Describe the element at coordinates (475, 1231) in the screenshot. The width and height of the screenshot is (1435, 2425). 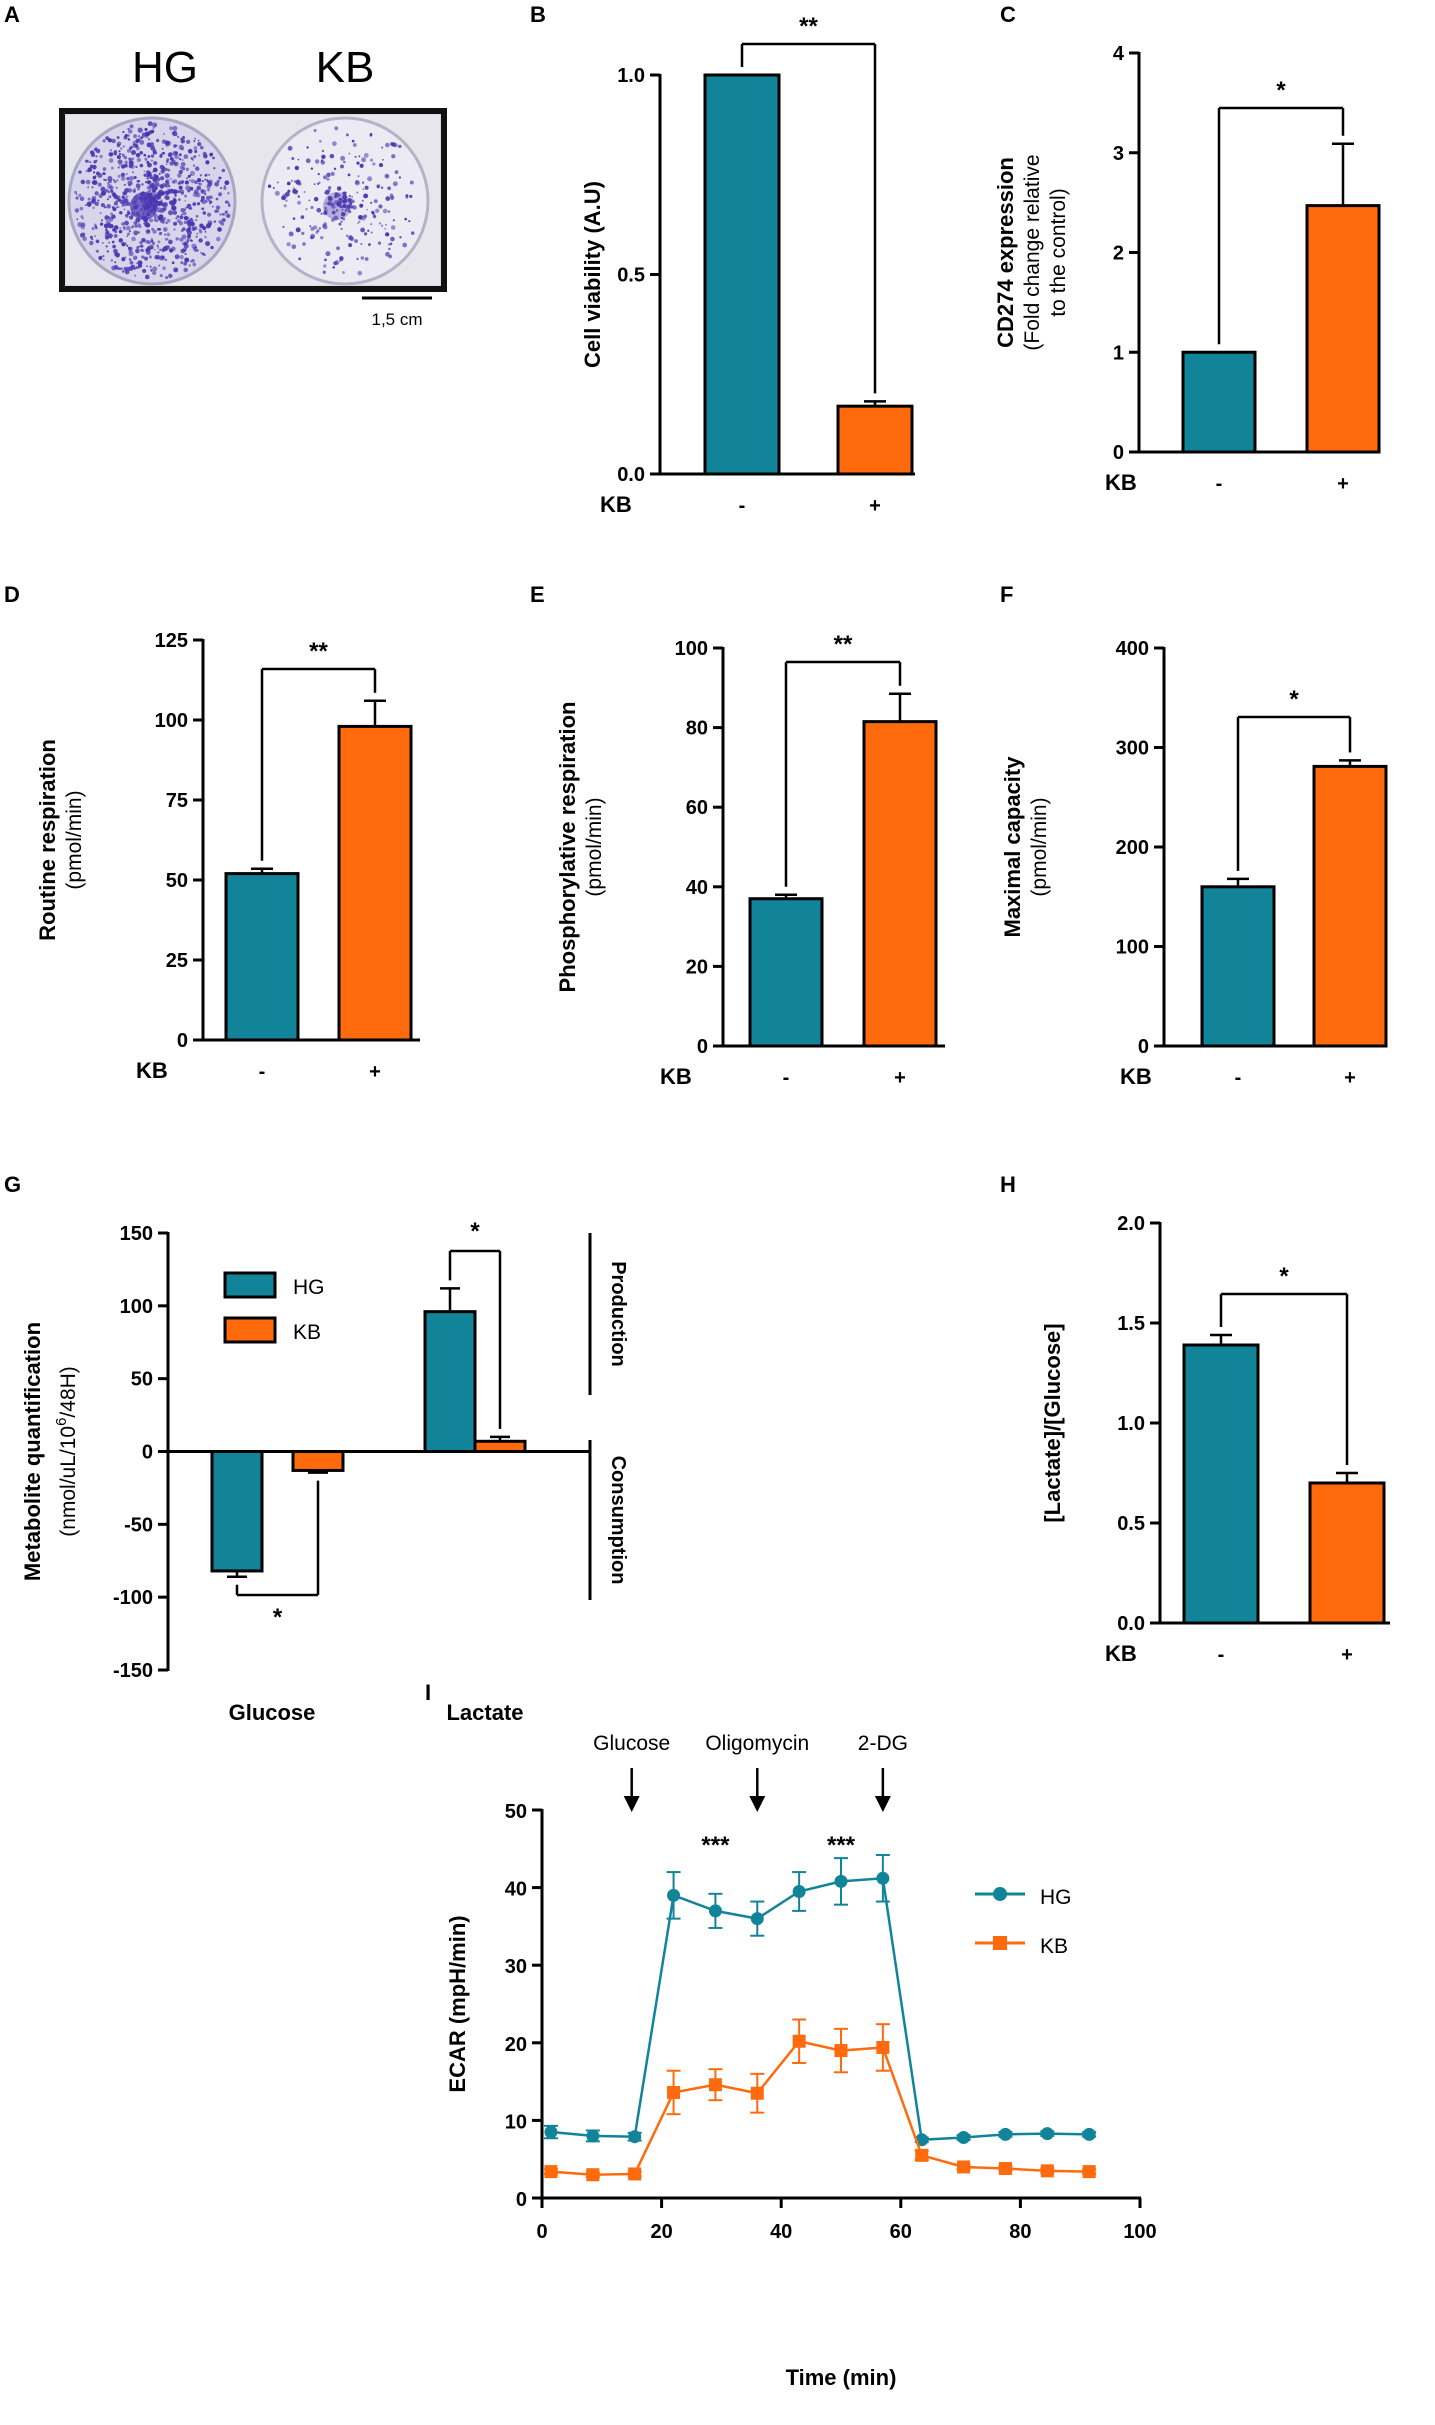
I see `significance-label: *` at that location.